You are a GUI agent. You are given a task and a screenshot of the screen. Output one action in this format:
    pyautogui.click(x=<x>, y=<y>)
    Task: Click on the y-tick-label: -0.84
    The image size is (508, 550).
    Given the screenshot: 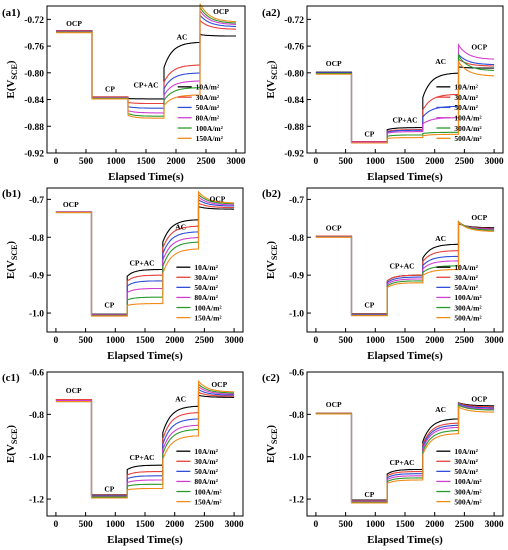 What is the action you would take?
    pyautogui.click(x=294, y=101)
    